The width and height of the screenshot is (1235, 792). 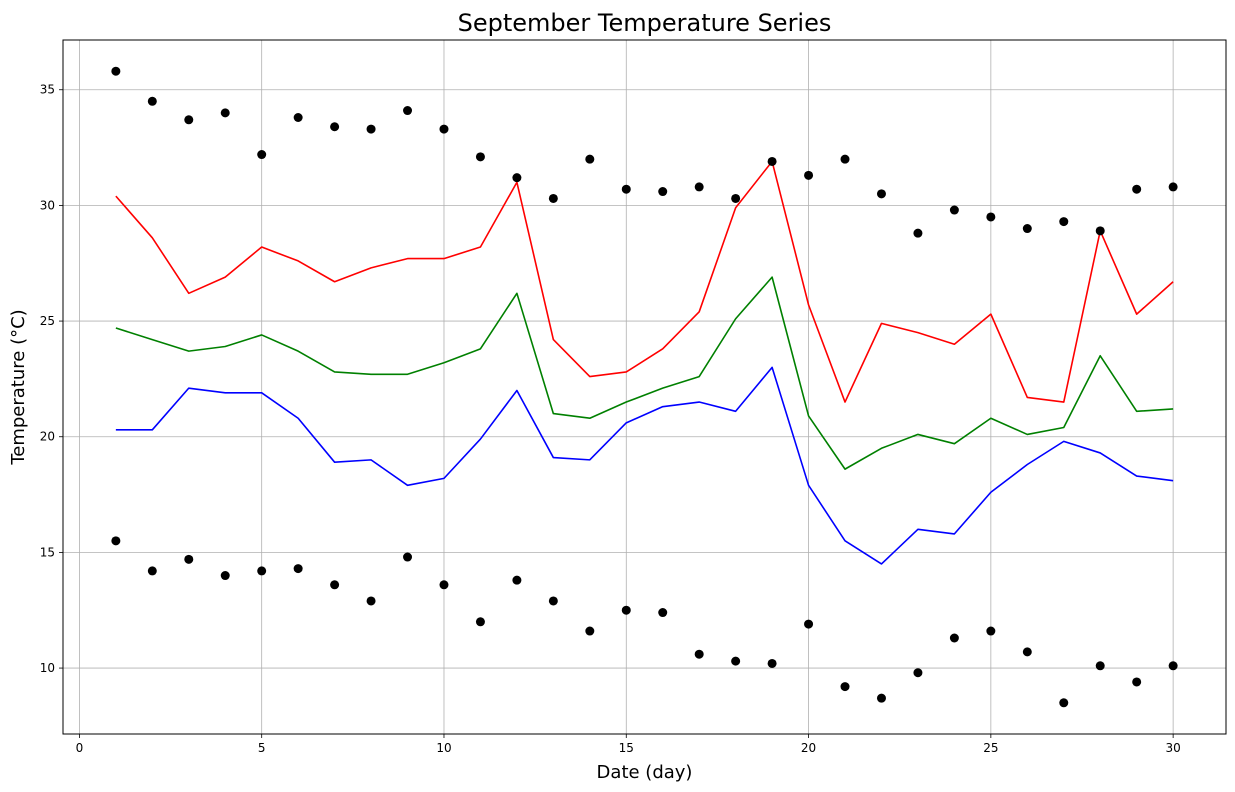 What do you see at coordinates (626, 748) in the screenshot?
I see `x-tick-label: 15` at bounding box center [626, 748].